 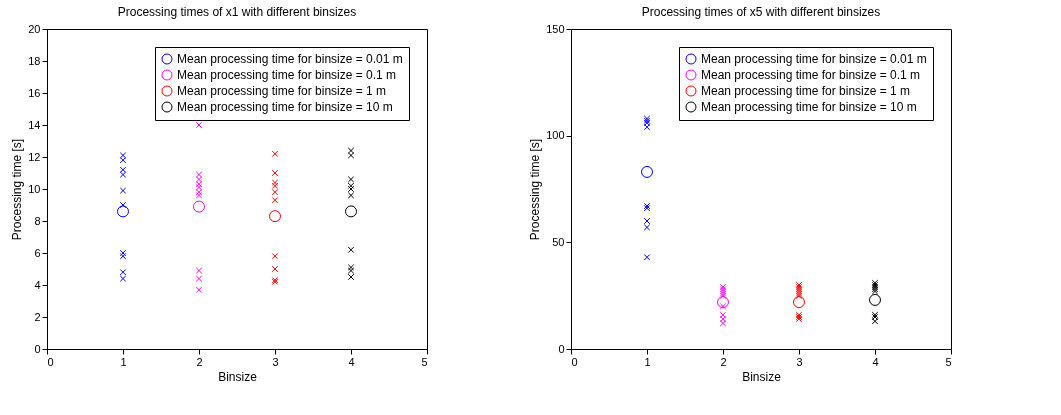 What do you see at coordinates (37, 220) in the screenshot?
I see `y-tick-label: 8` at bounding box center [37, 220].